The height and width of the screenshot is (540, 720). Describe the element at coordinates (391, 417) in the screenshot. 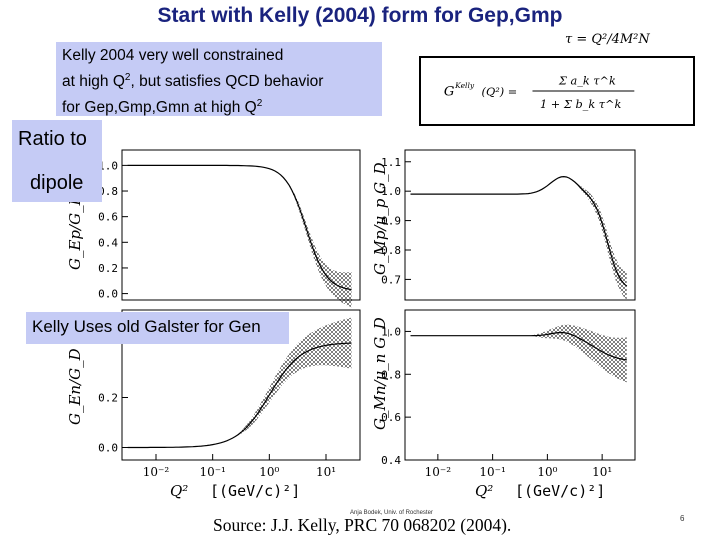

I see `gmn-tick-label: 0.6` at that location.